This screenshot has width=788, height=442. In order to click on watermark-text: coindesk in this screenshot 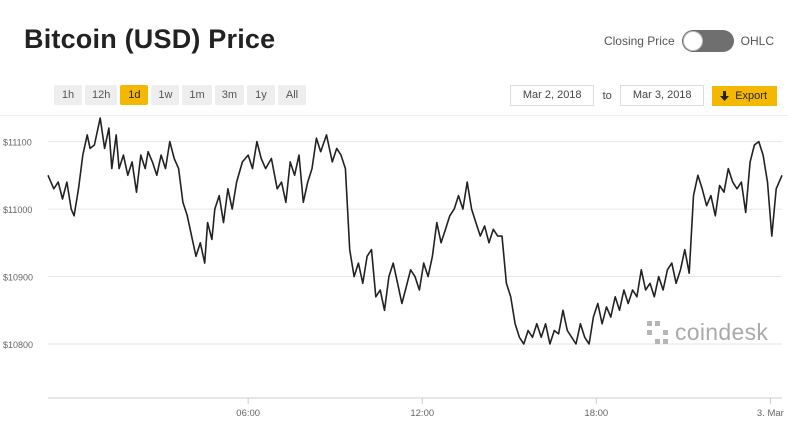, I will do `click(722, 332)`.